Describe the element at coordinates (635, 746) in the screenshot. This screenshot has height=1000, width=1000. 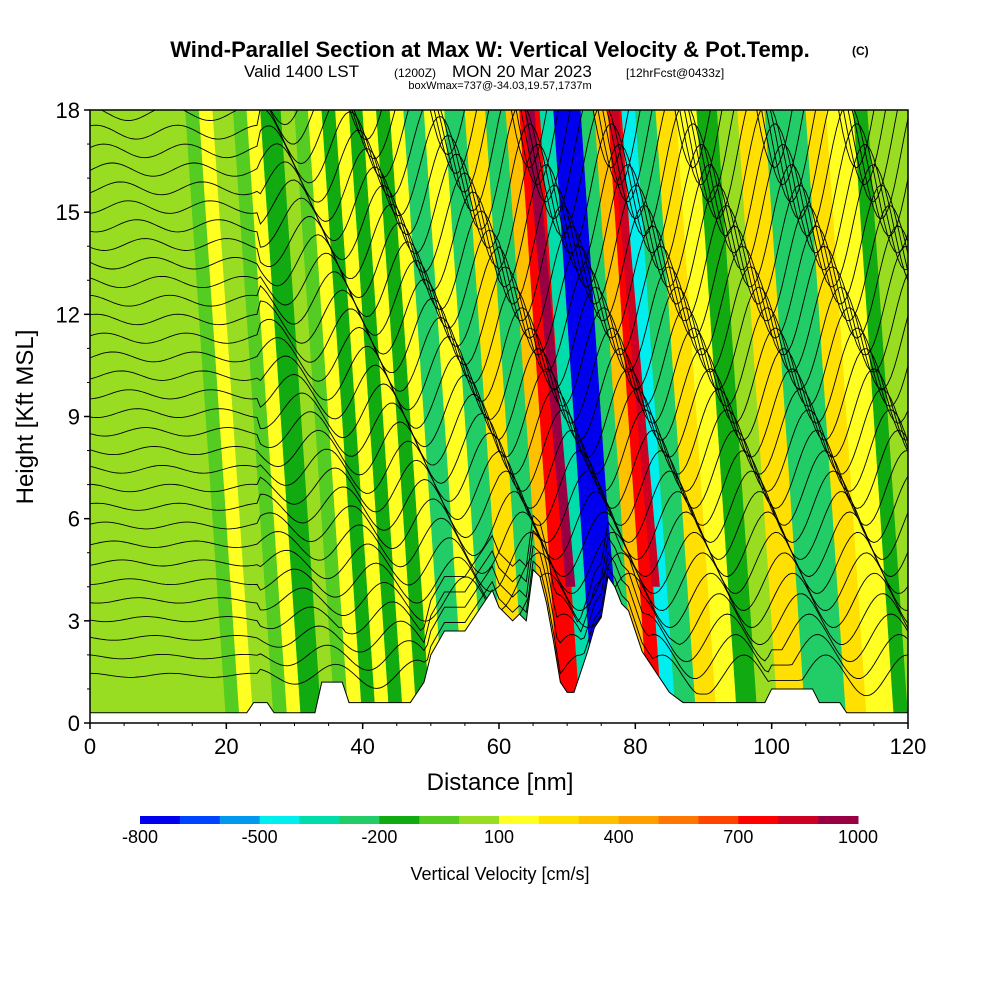
I see `x-tick-label: 80` at that location.